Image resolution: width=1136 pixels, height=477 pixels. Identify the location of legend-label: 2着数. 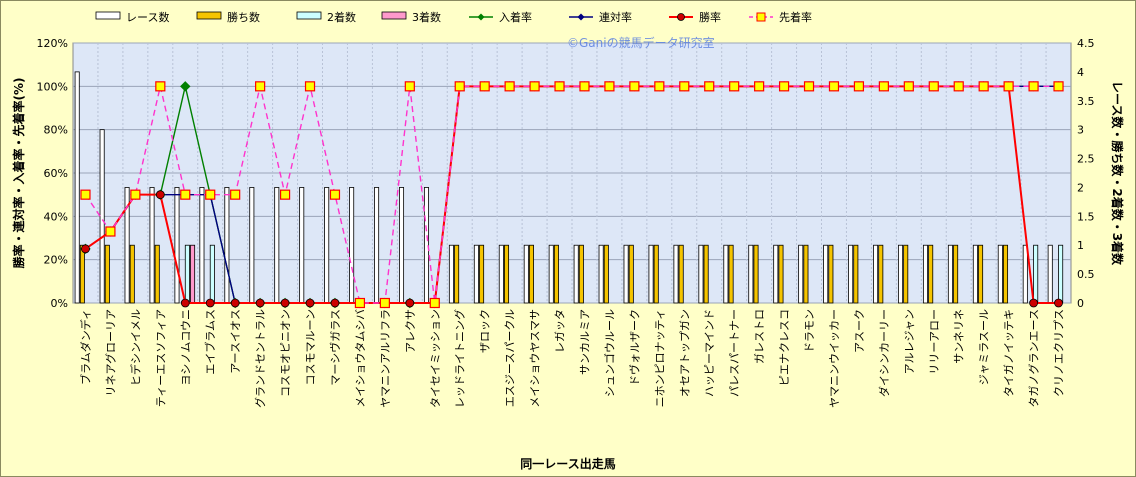
(341, 17).